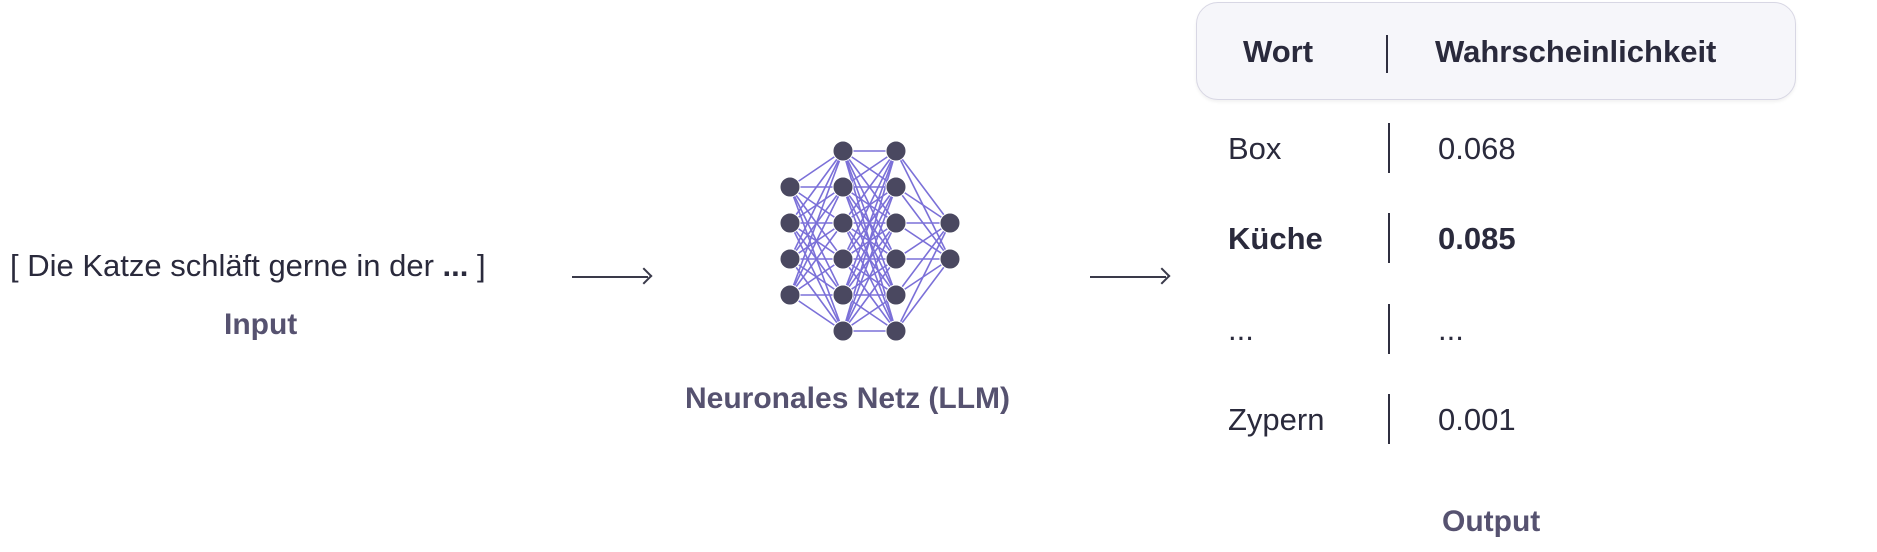 The image size is (1877, 552). I want to click on network-nodes, so click(870, 241).